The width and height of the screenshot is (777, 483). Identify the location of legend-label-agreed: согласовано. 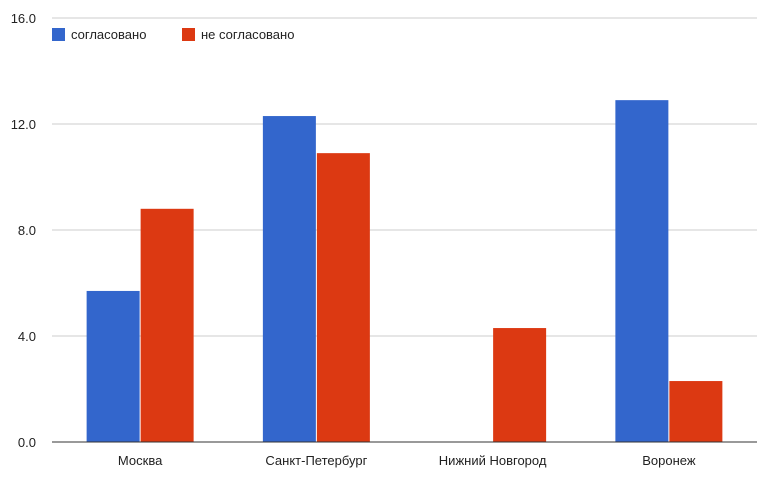
(108, 34).